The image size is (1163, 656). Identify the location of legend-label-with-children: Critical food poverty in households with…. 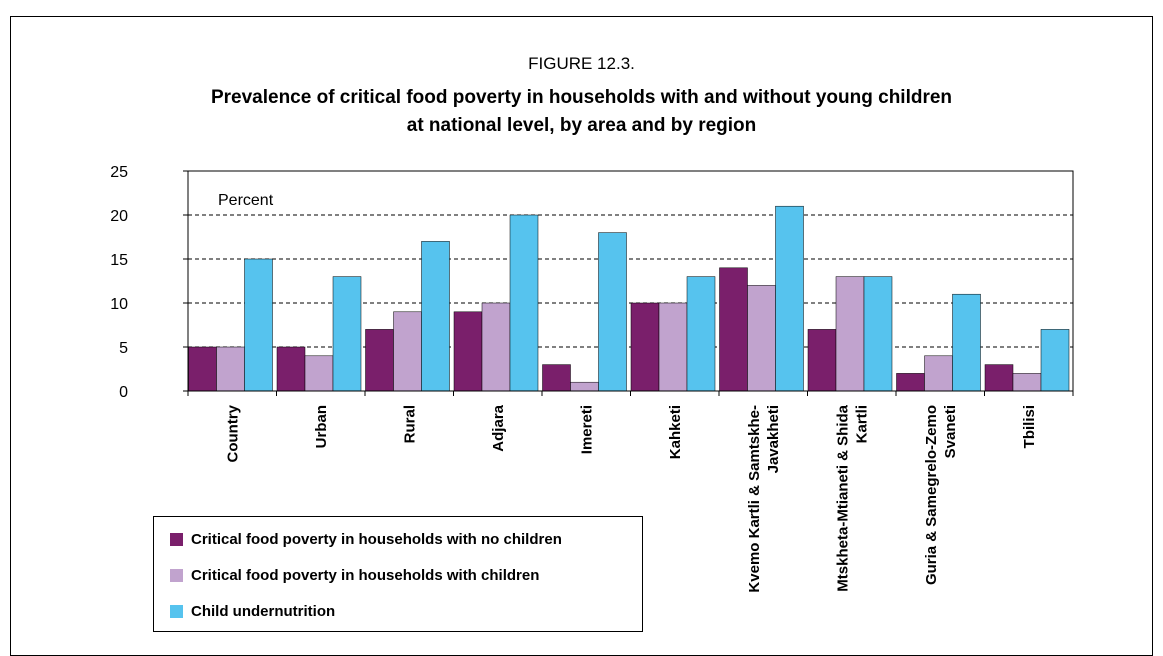
(365, 575).